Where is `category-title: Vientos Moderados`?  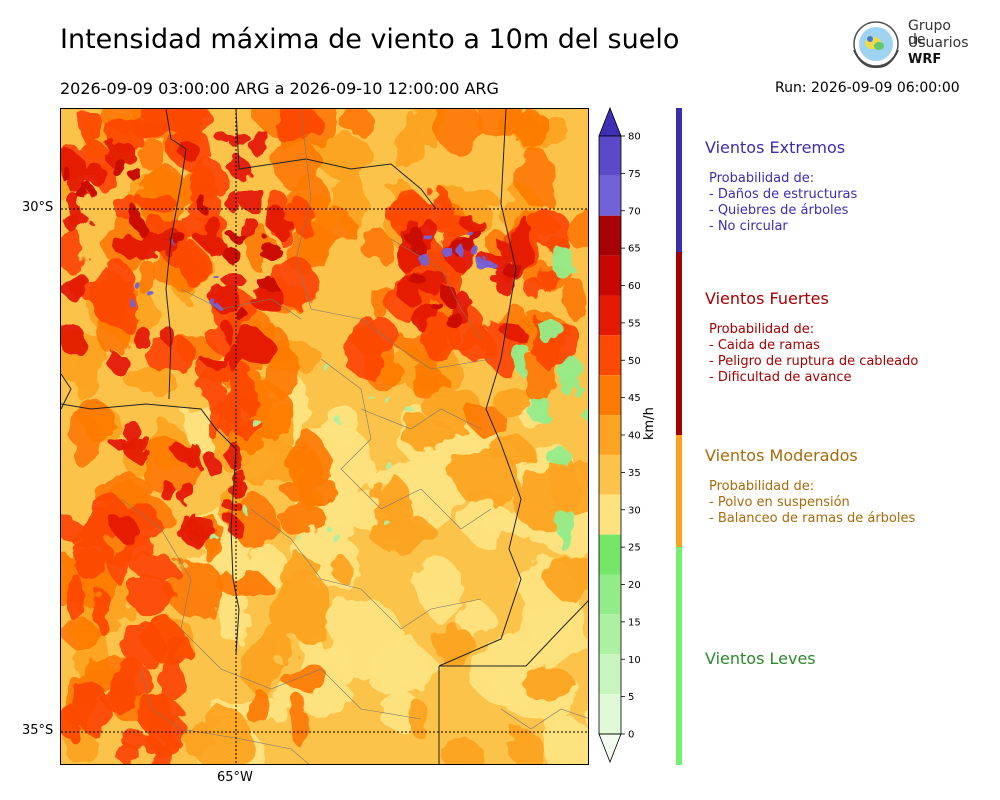
category-title: Vientos Moderados is located at coordinates (781, 455).